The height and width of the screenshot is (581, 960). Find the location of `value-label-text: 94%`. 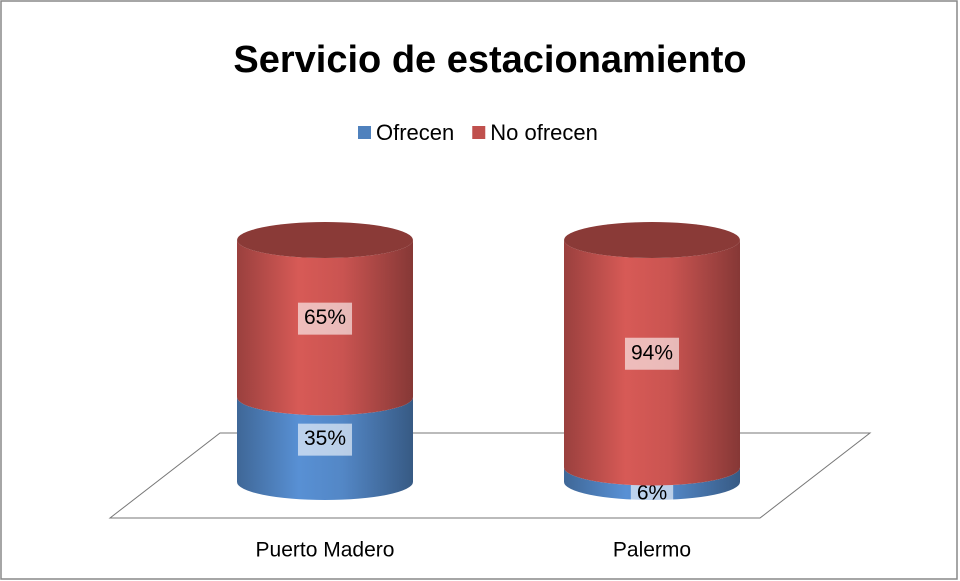

value-label-text: 94% is located at coordinates (652, 352).